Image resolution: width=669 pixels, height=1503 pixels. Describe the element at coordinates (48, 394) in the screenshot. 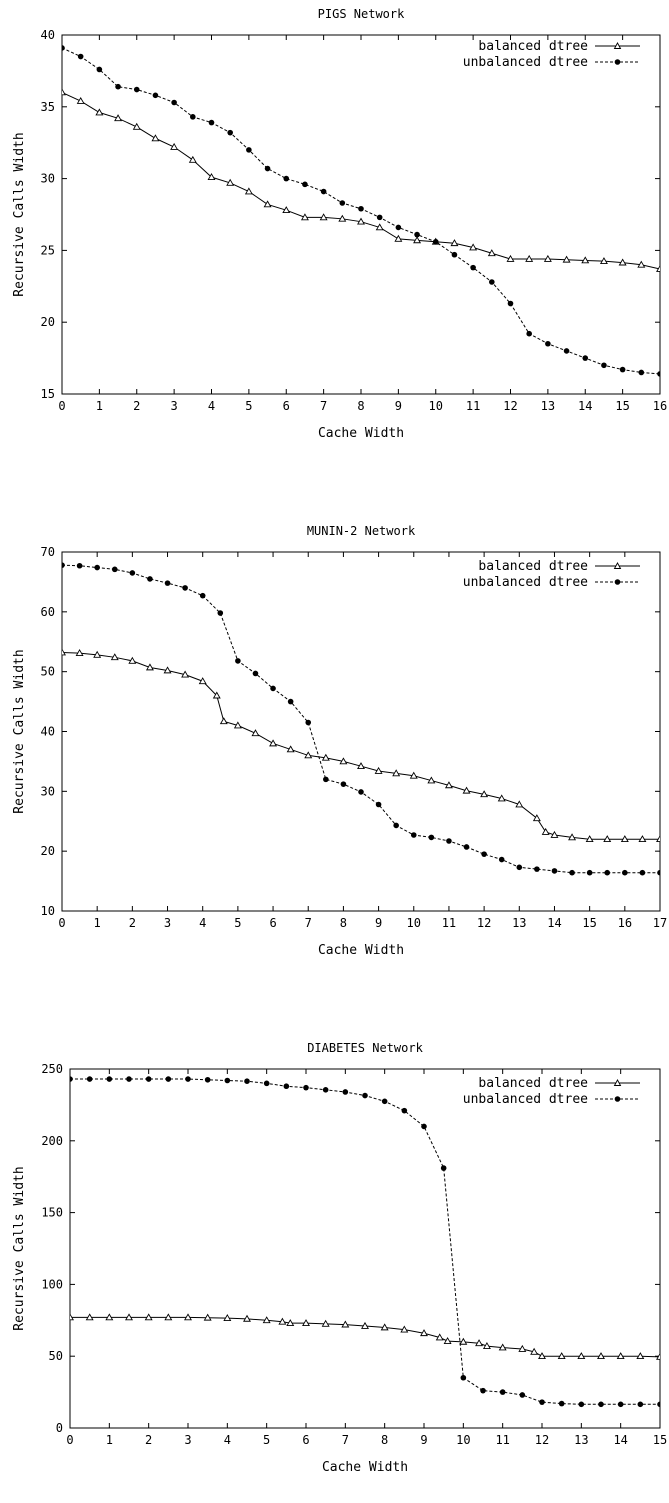

I see `y-tick-label: 15` at that location.